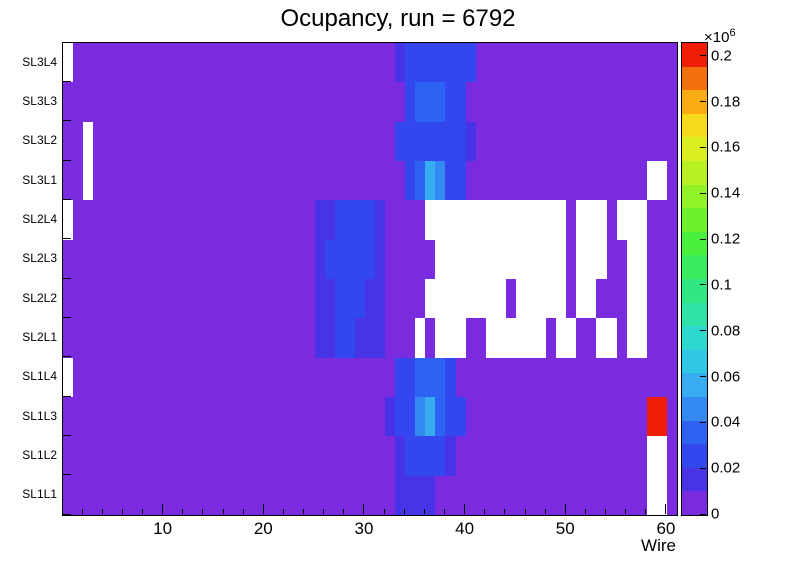 Image resolution: width=796 pixels, height=572 pixels. I want to click on y-axis-label: SL1L4, so click(39, 376).